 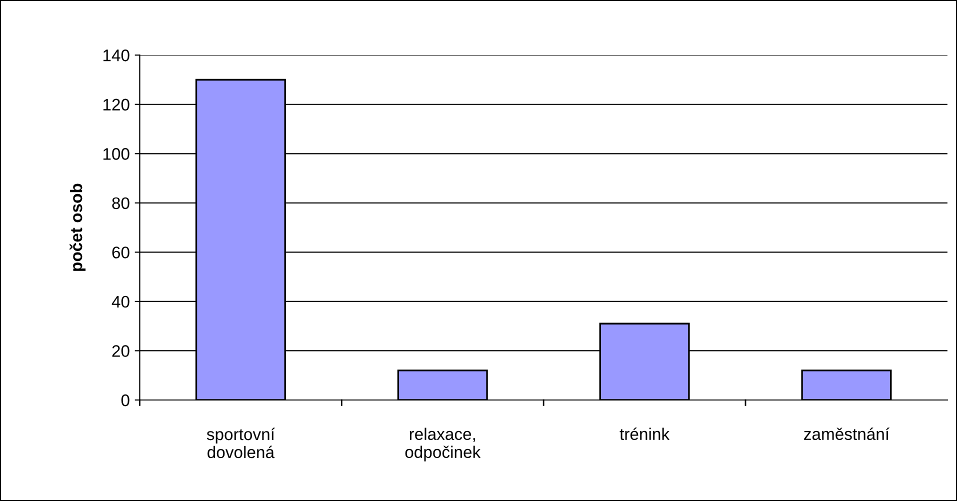 I want to click on x-tick-label: zaměstnání, so click(x=847, y=434).